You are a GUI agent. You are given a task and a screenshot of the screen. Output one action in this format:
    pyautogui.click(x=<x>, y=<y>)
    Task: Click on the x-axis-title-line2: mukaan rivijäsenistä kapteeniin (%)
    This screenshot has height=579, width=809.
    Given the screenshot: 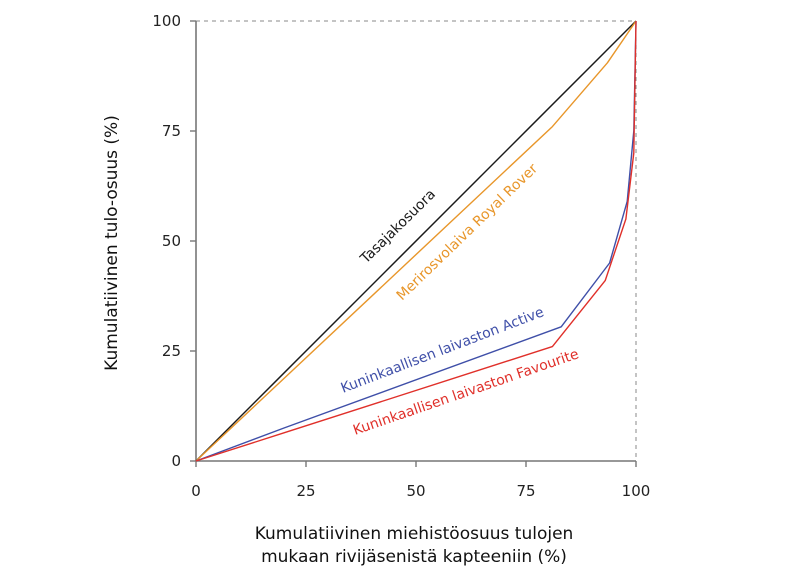 What is the action you would take?
    pyautogui.click(x=414, y=557)
    